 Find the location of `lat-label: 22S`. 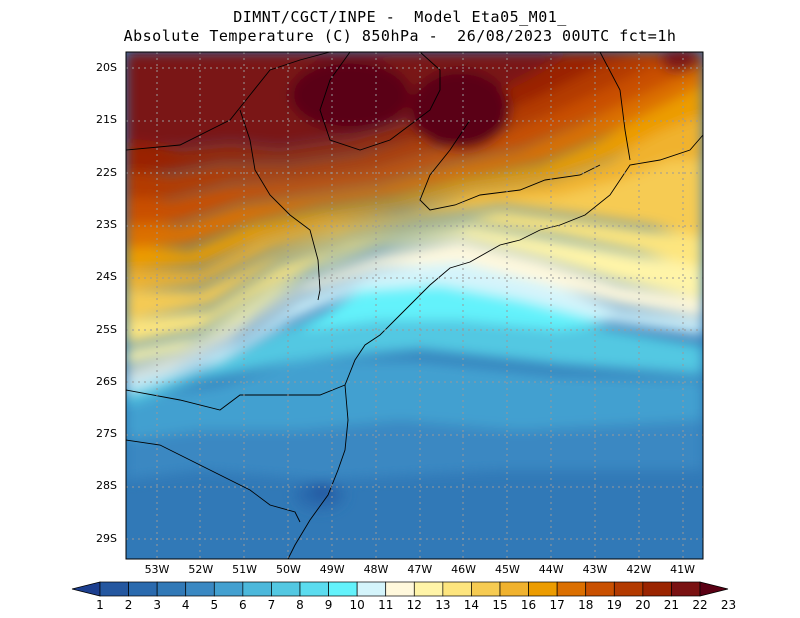

lat-label: 22S is located at coordinates (106, 172).